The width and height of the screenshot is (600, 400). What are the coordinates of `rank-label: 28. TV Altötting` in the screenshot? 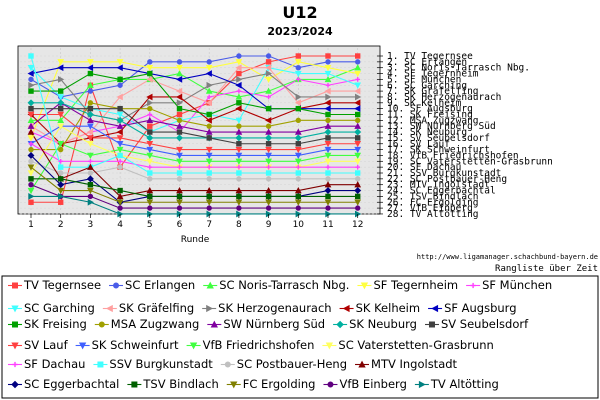 It's located at (433, 214).